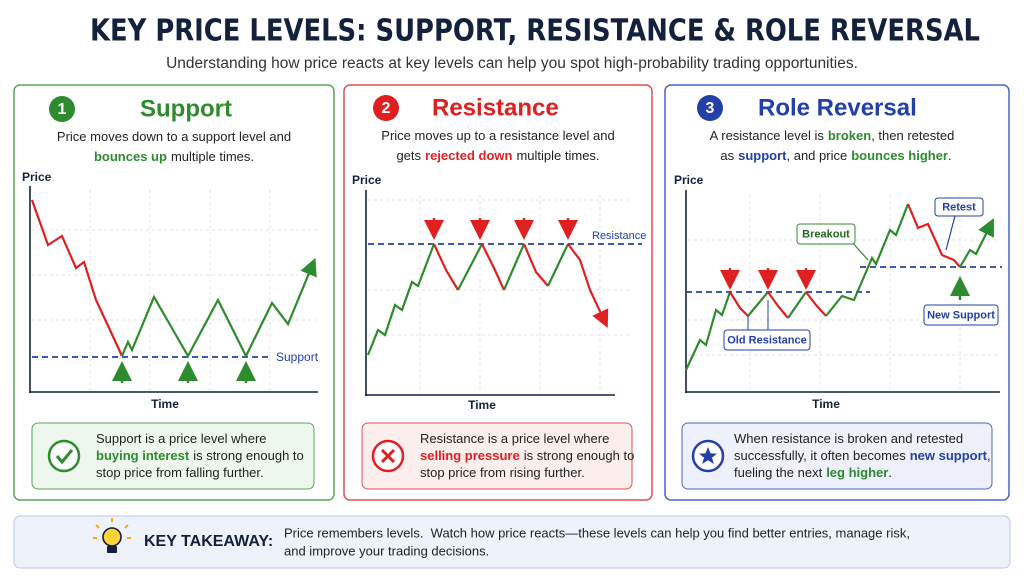 Image resolution: width=1024 pixels, height=576 pixels. I want to click on callout: stop price from falling further., so click(180, 472).